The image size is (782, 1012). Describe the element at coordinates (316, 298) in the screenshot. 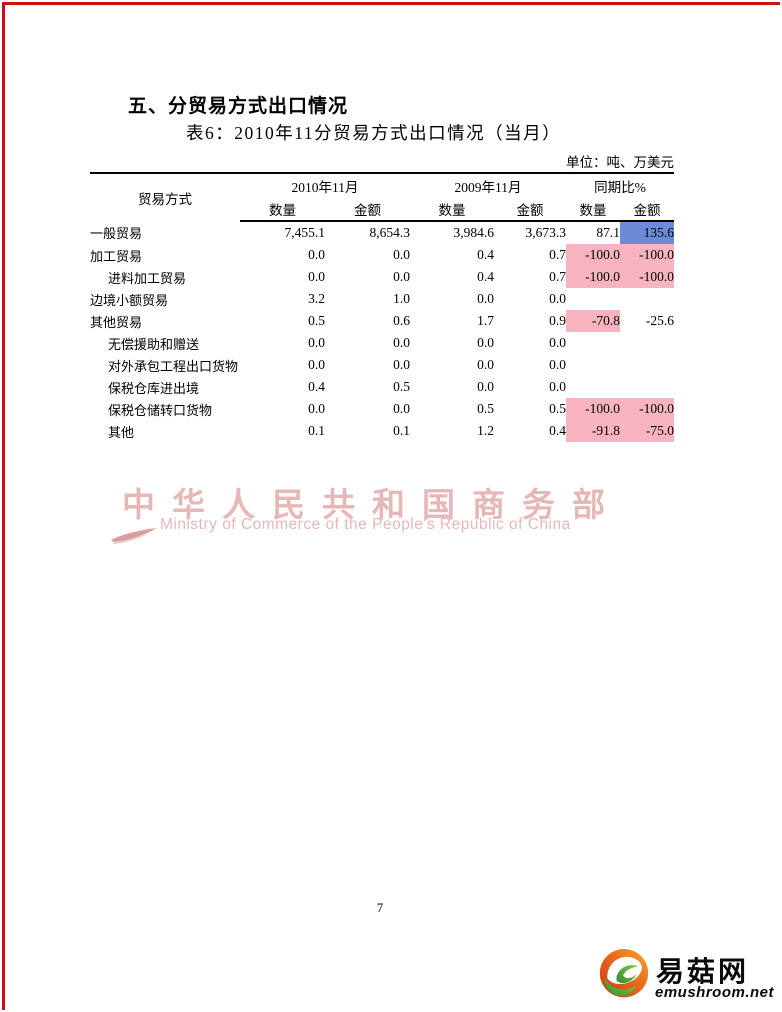

I see `value-cell: 3.2` at that location.